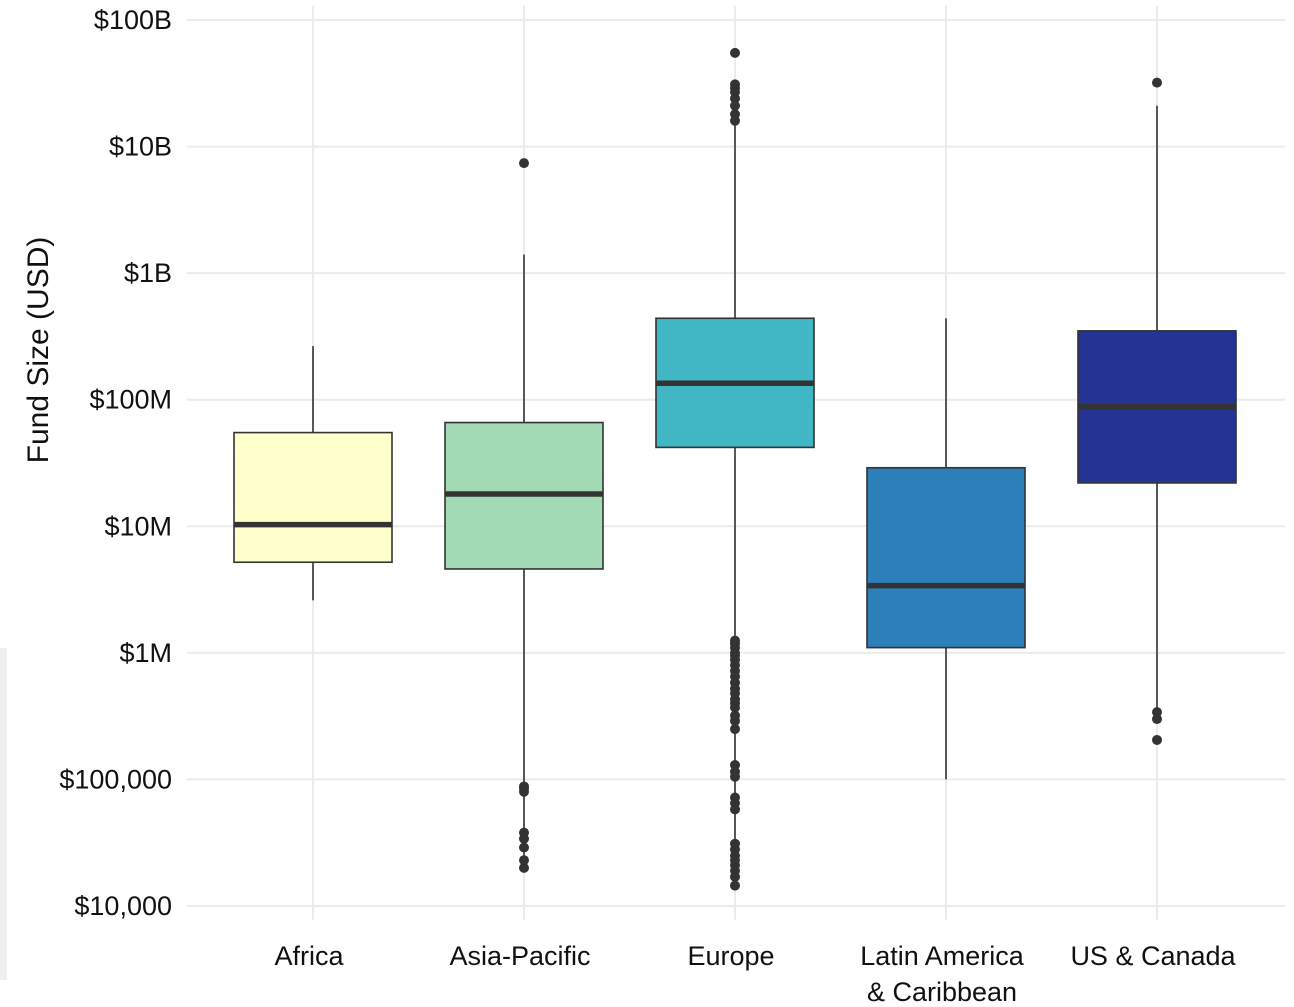 The image size is (1294, 1007). What do you see at coordinates (730, 956) in the screenshot?
I see `x-tick-label: Europe` at bounding box center [730, 956].